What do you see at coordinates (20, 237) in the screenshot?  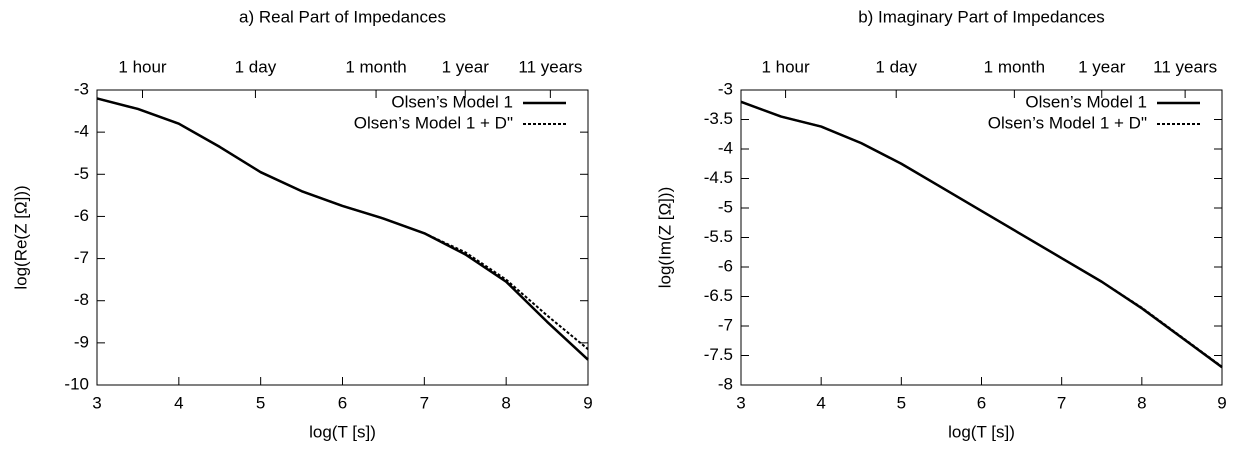 I see `y-axis-label: log(Re(Z [Ω]))` at bounding box center [20, 237].